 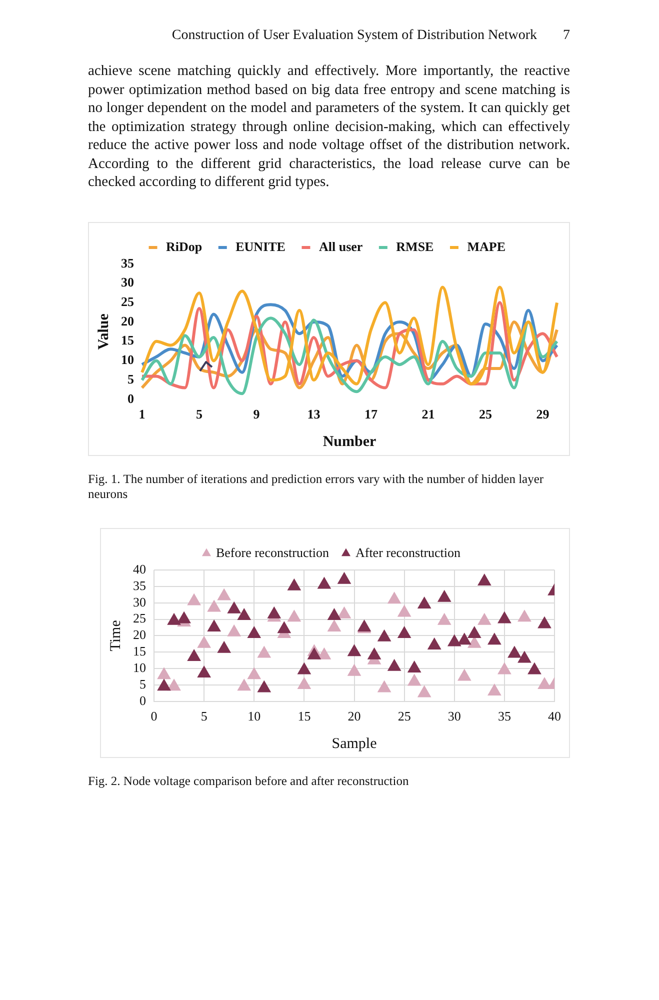 I want to click on x-tick-label: 29, so click(x=543, y=414).